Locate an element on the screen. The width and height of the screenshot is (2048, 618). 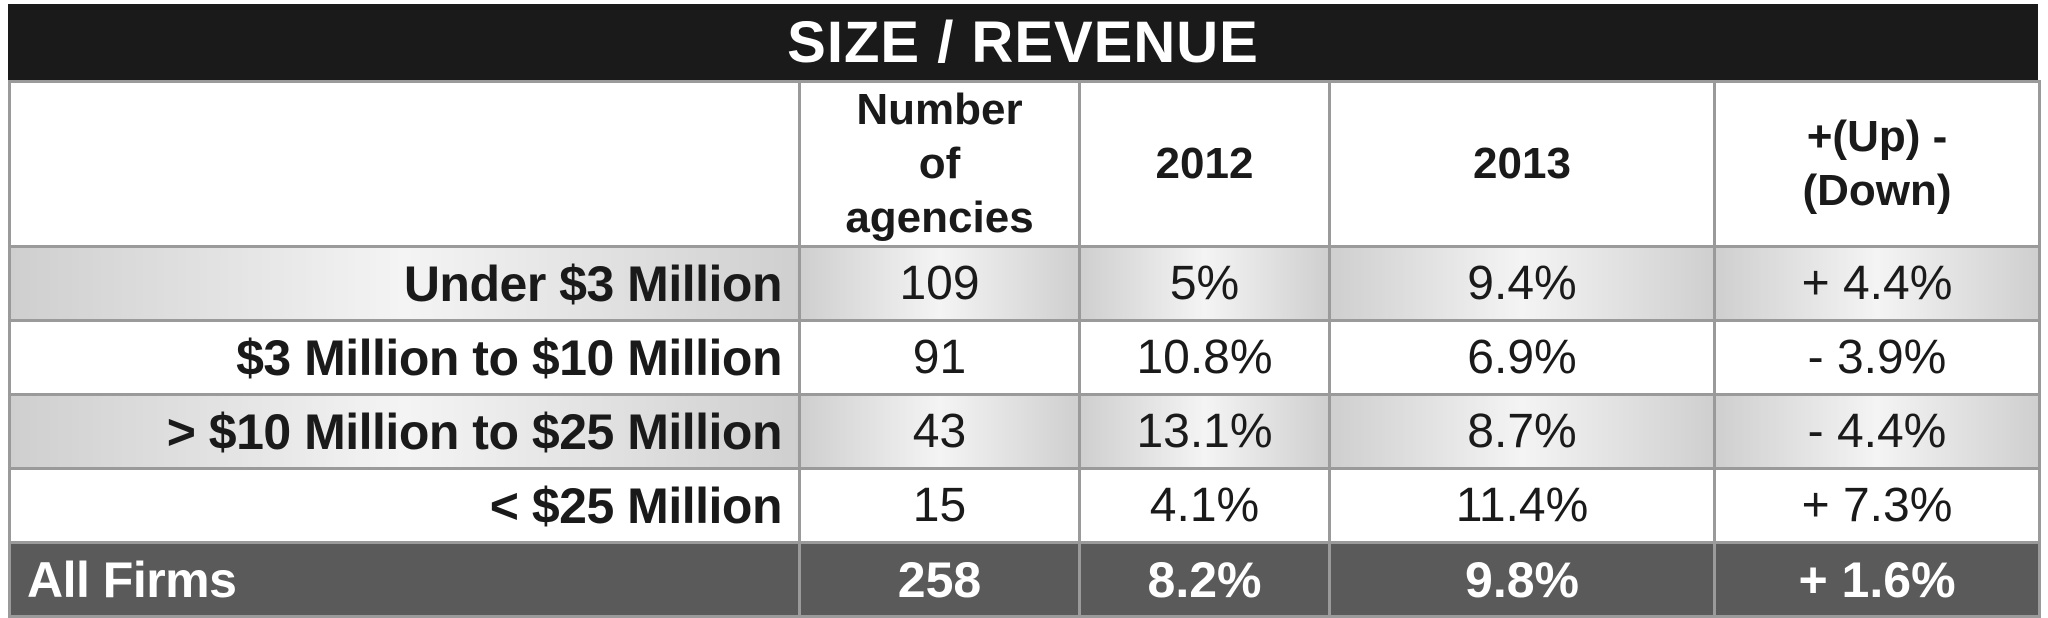
change-cell: - 4.4% is located at coordinates (1877, 431).